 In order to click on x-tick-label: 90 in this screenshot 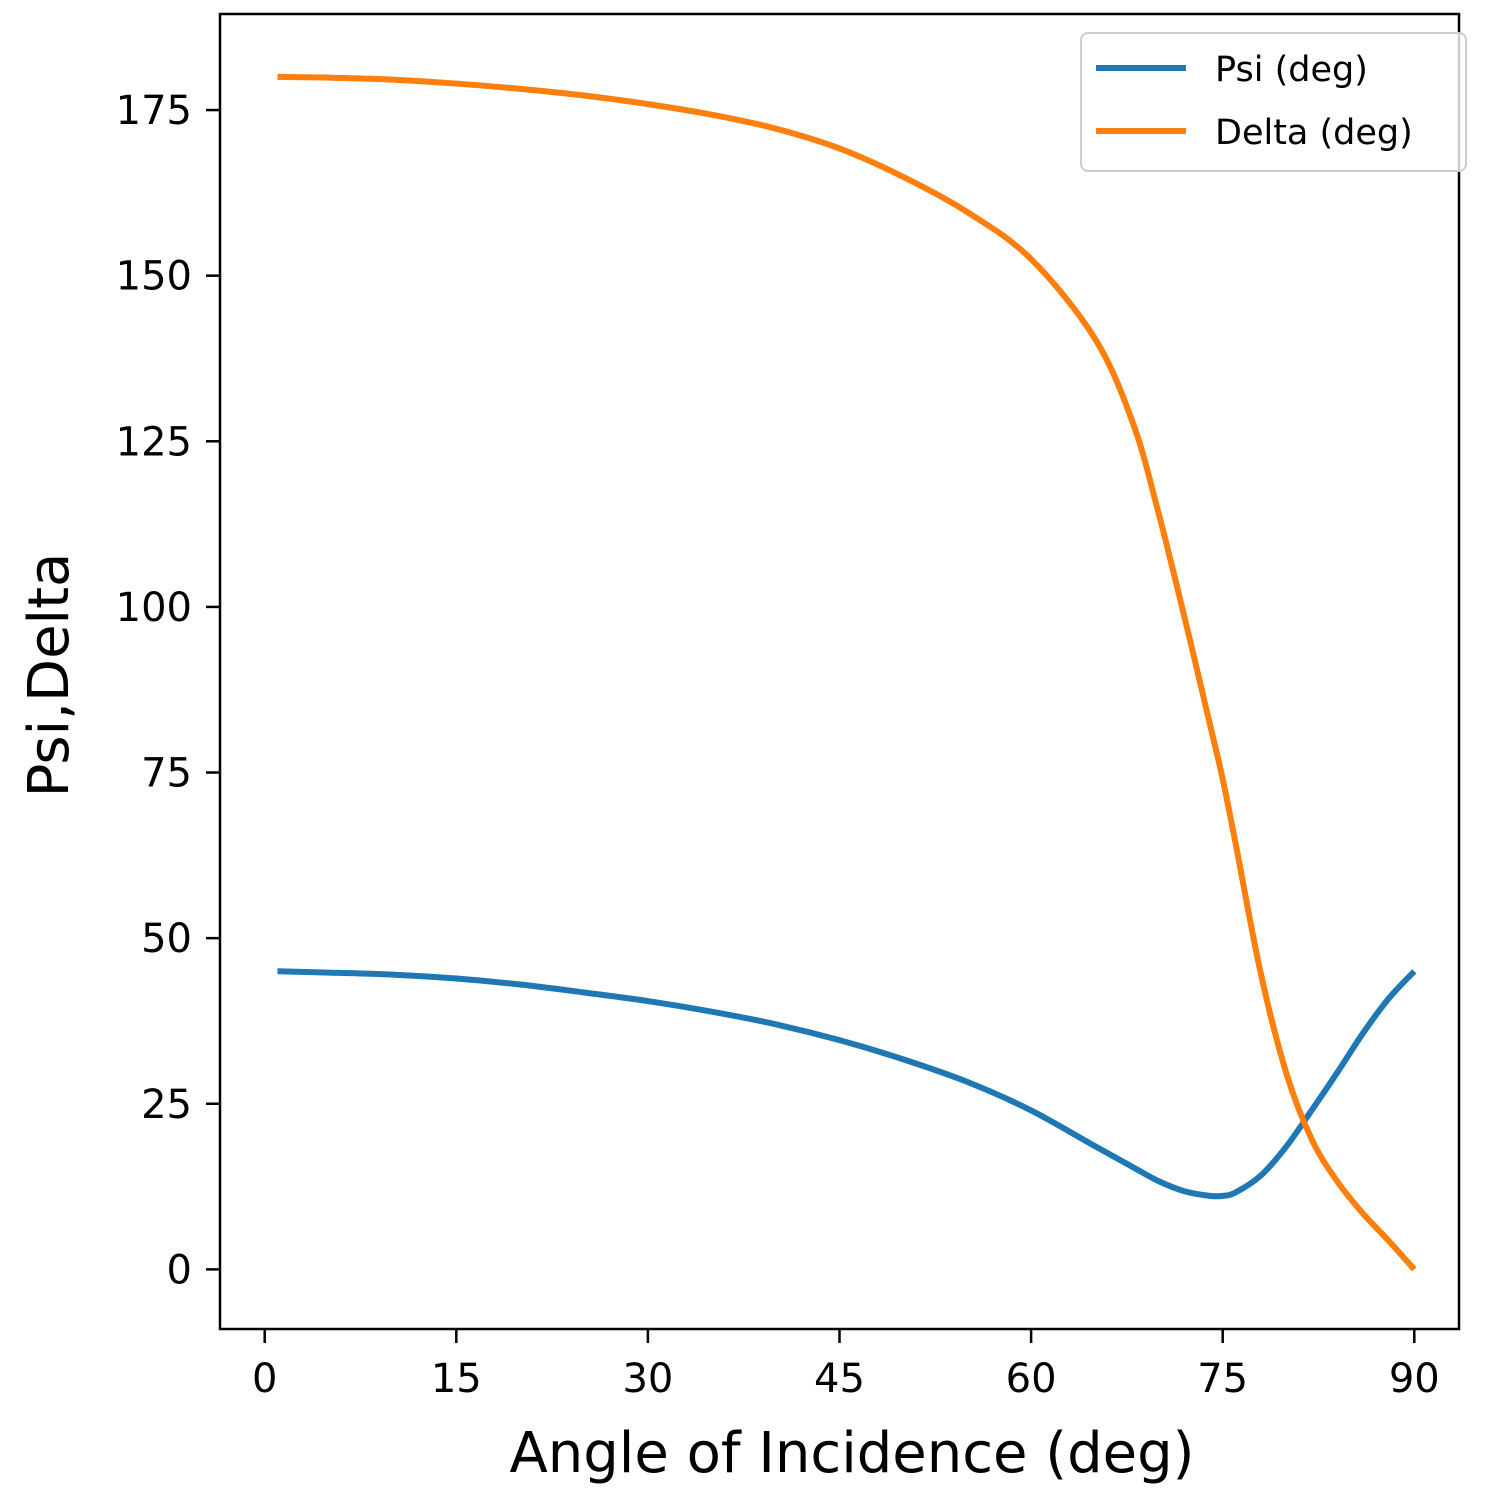, I will do `click(1414, 1379)`.